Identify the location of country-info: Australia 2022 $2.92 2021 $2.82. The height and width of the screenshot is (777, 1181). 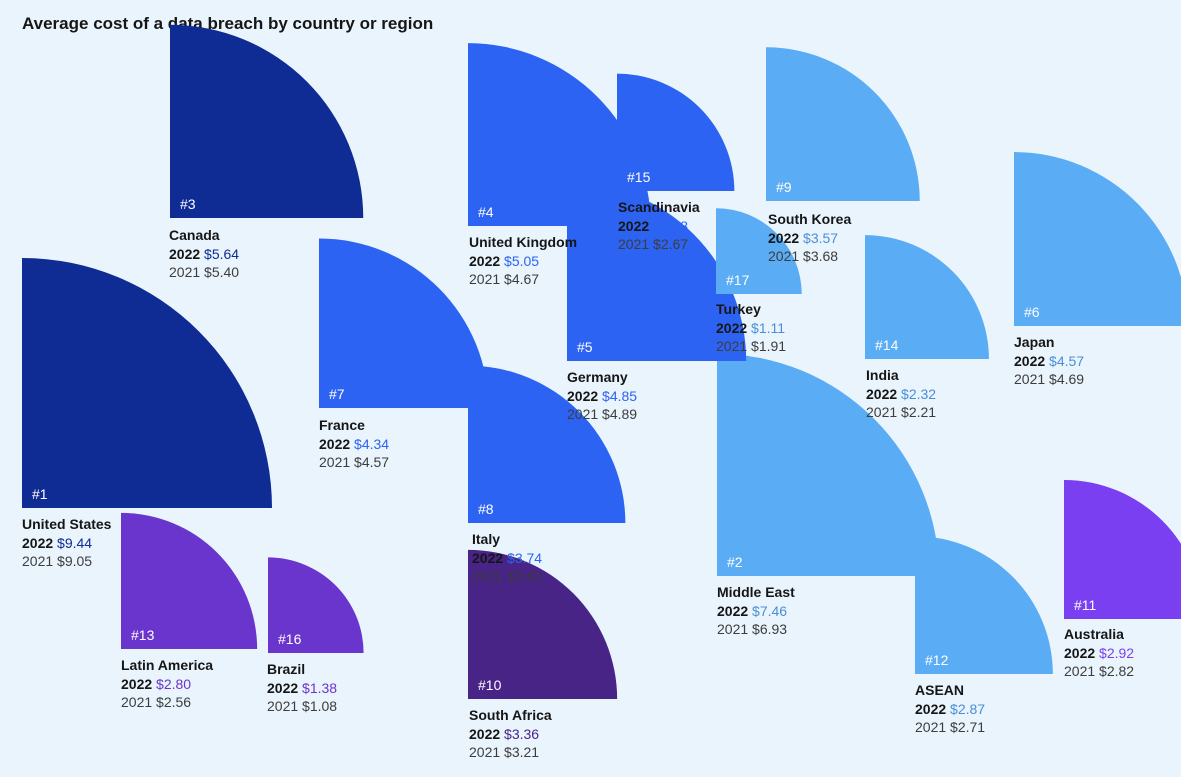
(1099, 653).